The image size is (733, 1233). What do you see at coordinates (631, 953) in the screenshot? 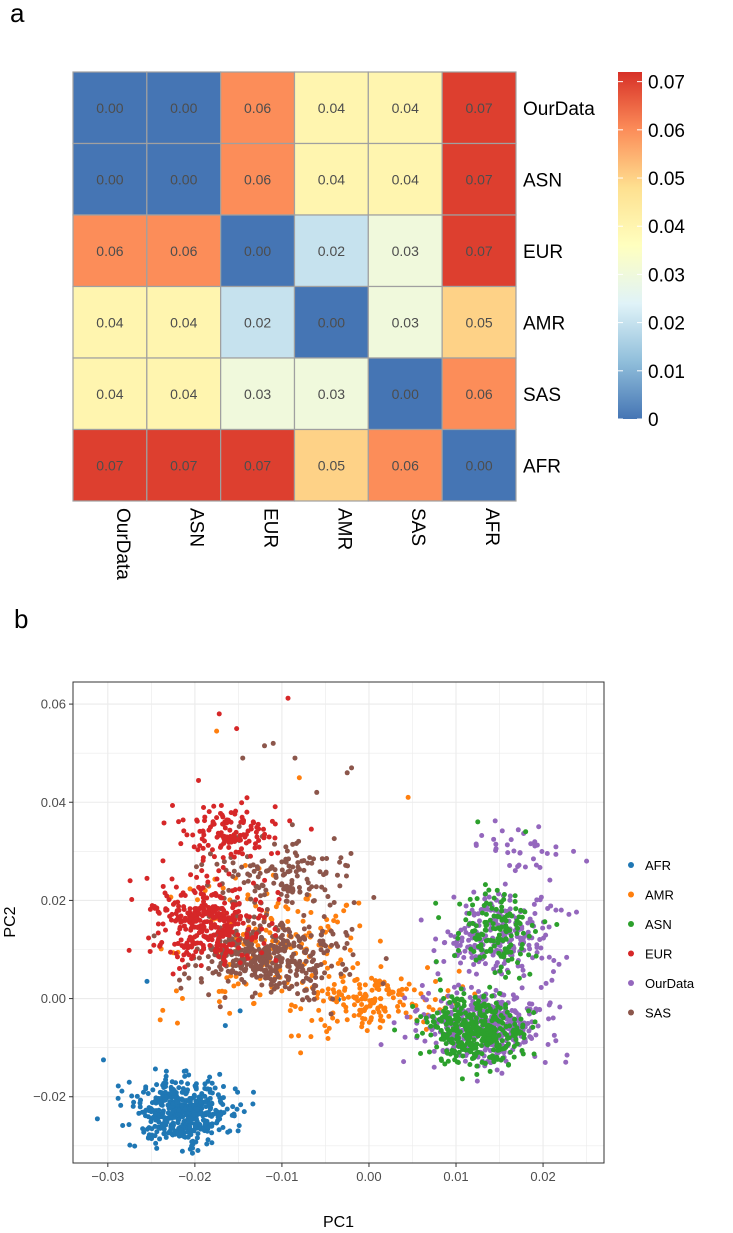
I see `legend-key-eur` at bounding box center [631, 953].